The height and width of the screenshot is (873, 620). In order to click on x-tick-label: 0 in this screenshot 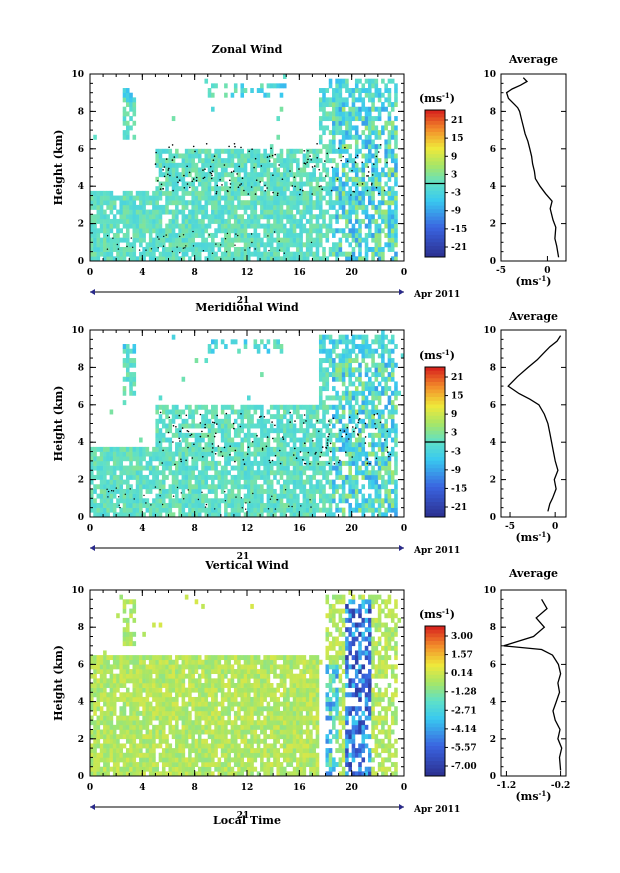, I will do `click(404, 529)`.